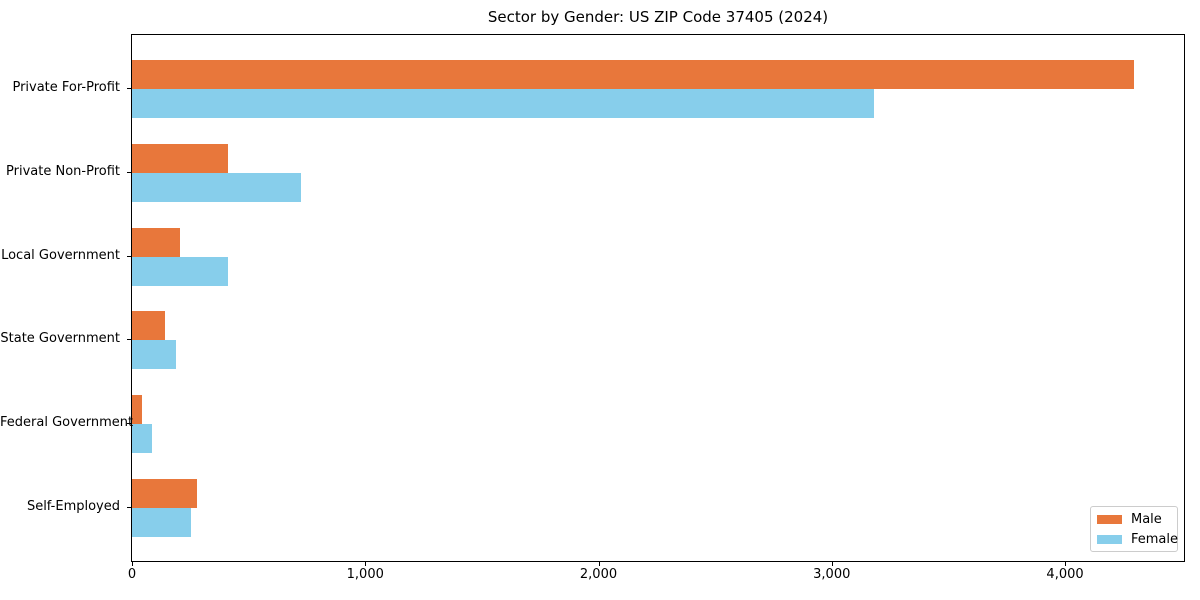  What do you see at coordinates (1134, 529) in the screenshot?
I see `legend: Male Female` at bounding box center [1134, 529].